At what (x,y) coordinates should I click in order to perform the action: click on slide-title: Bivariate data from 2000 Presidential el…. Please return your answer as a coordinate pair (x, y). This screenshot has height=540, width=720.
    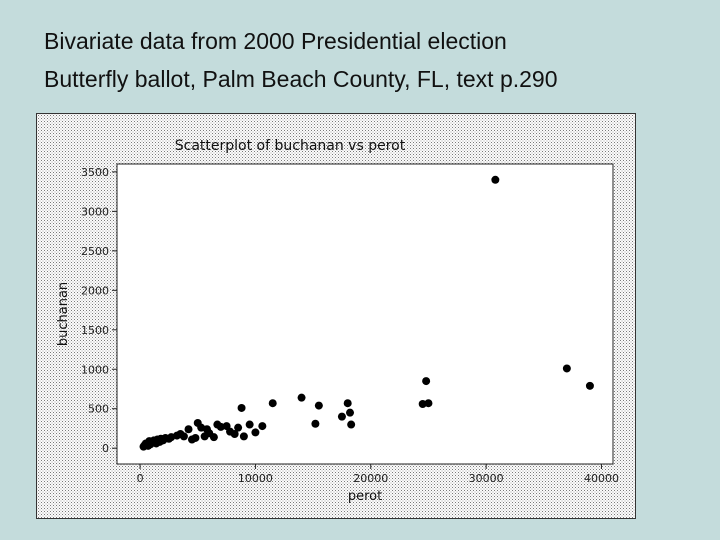
    Looking at the image, I should click on (374, 60).